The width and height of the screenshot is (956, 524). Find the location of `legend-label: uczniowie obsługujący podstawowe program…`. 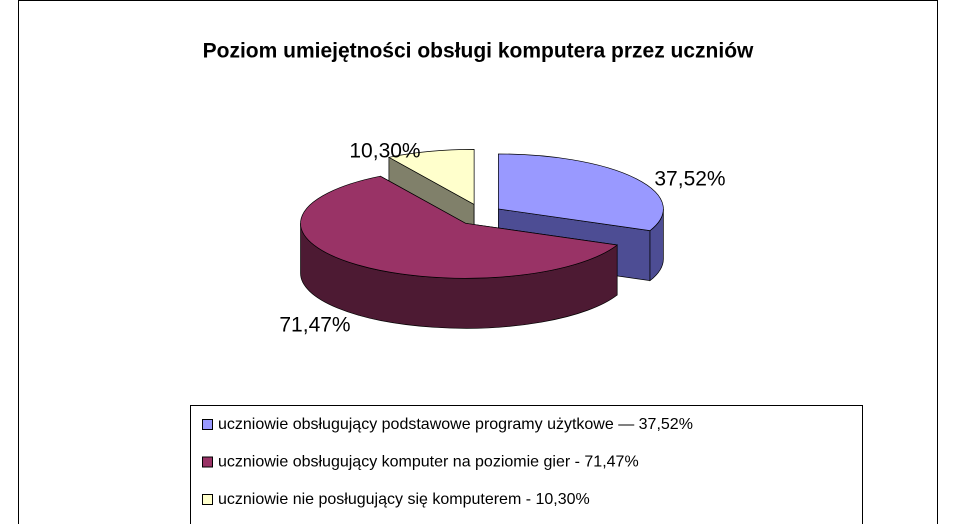

legend-label: uczniowie obsługujący podstawowe program… is located at coordinates (455, 424).